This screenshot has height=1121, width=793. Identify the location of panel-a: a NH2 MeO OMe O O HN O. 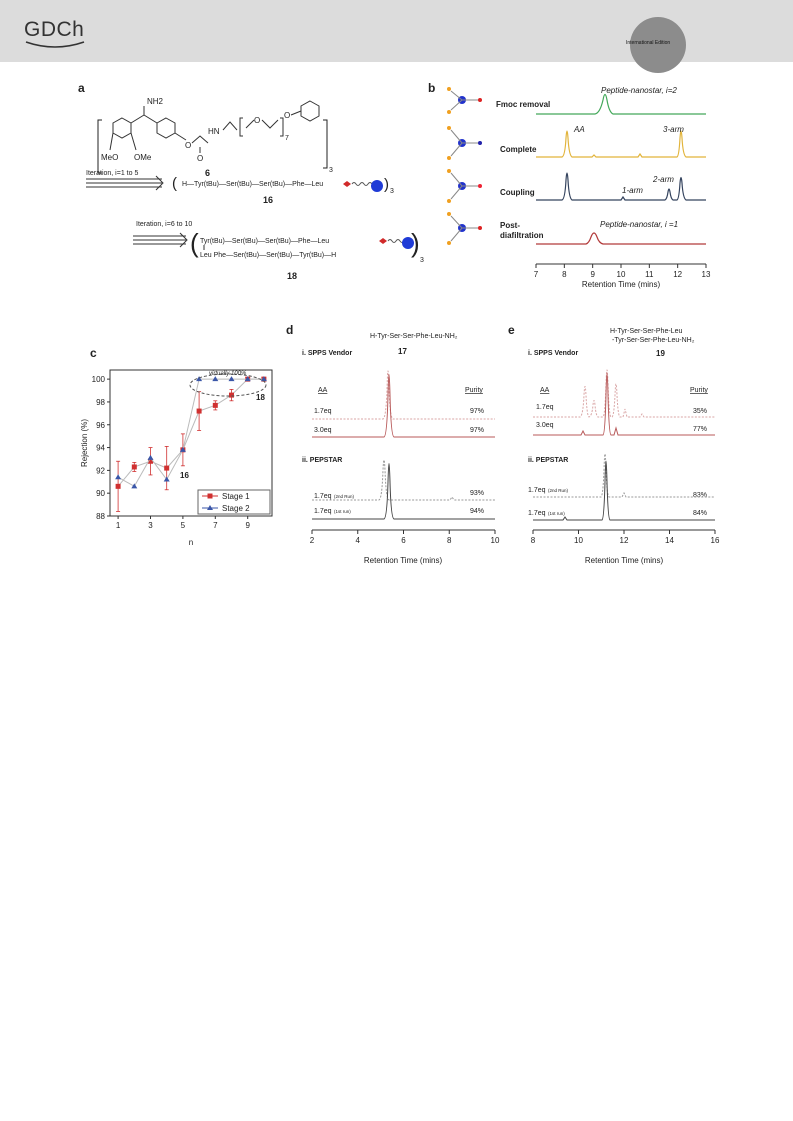
(251, 181).